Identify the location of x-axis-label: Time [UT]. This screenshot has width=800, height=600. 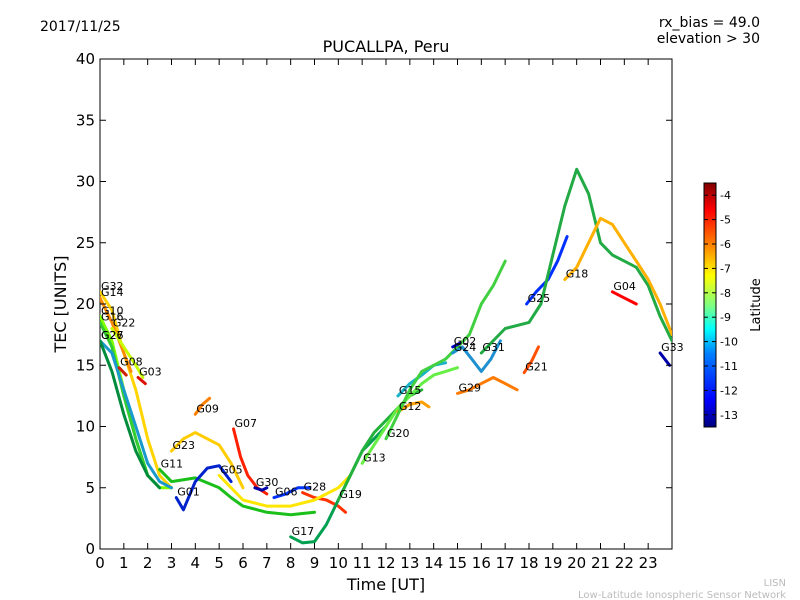
(385, 584).